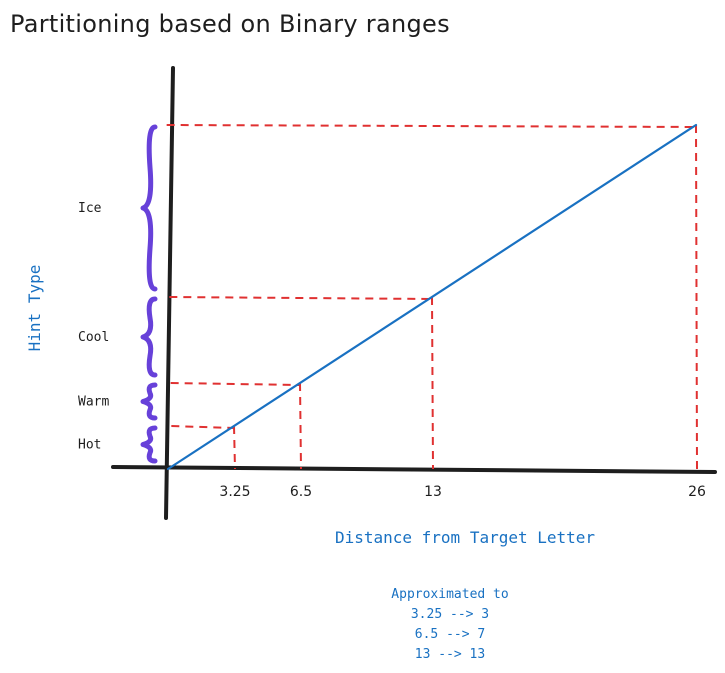 The image size is (725, 673). Describe the element at coordinates (93, 337) in the screenshot. I see `band-label-cool: Cool` at that location.